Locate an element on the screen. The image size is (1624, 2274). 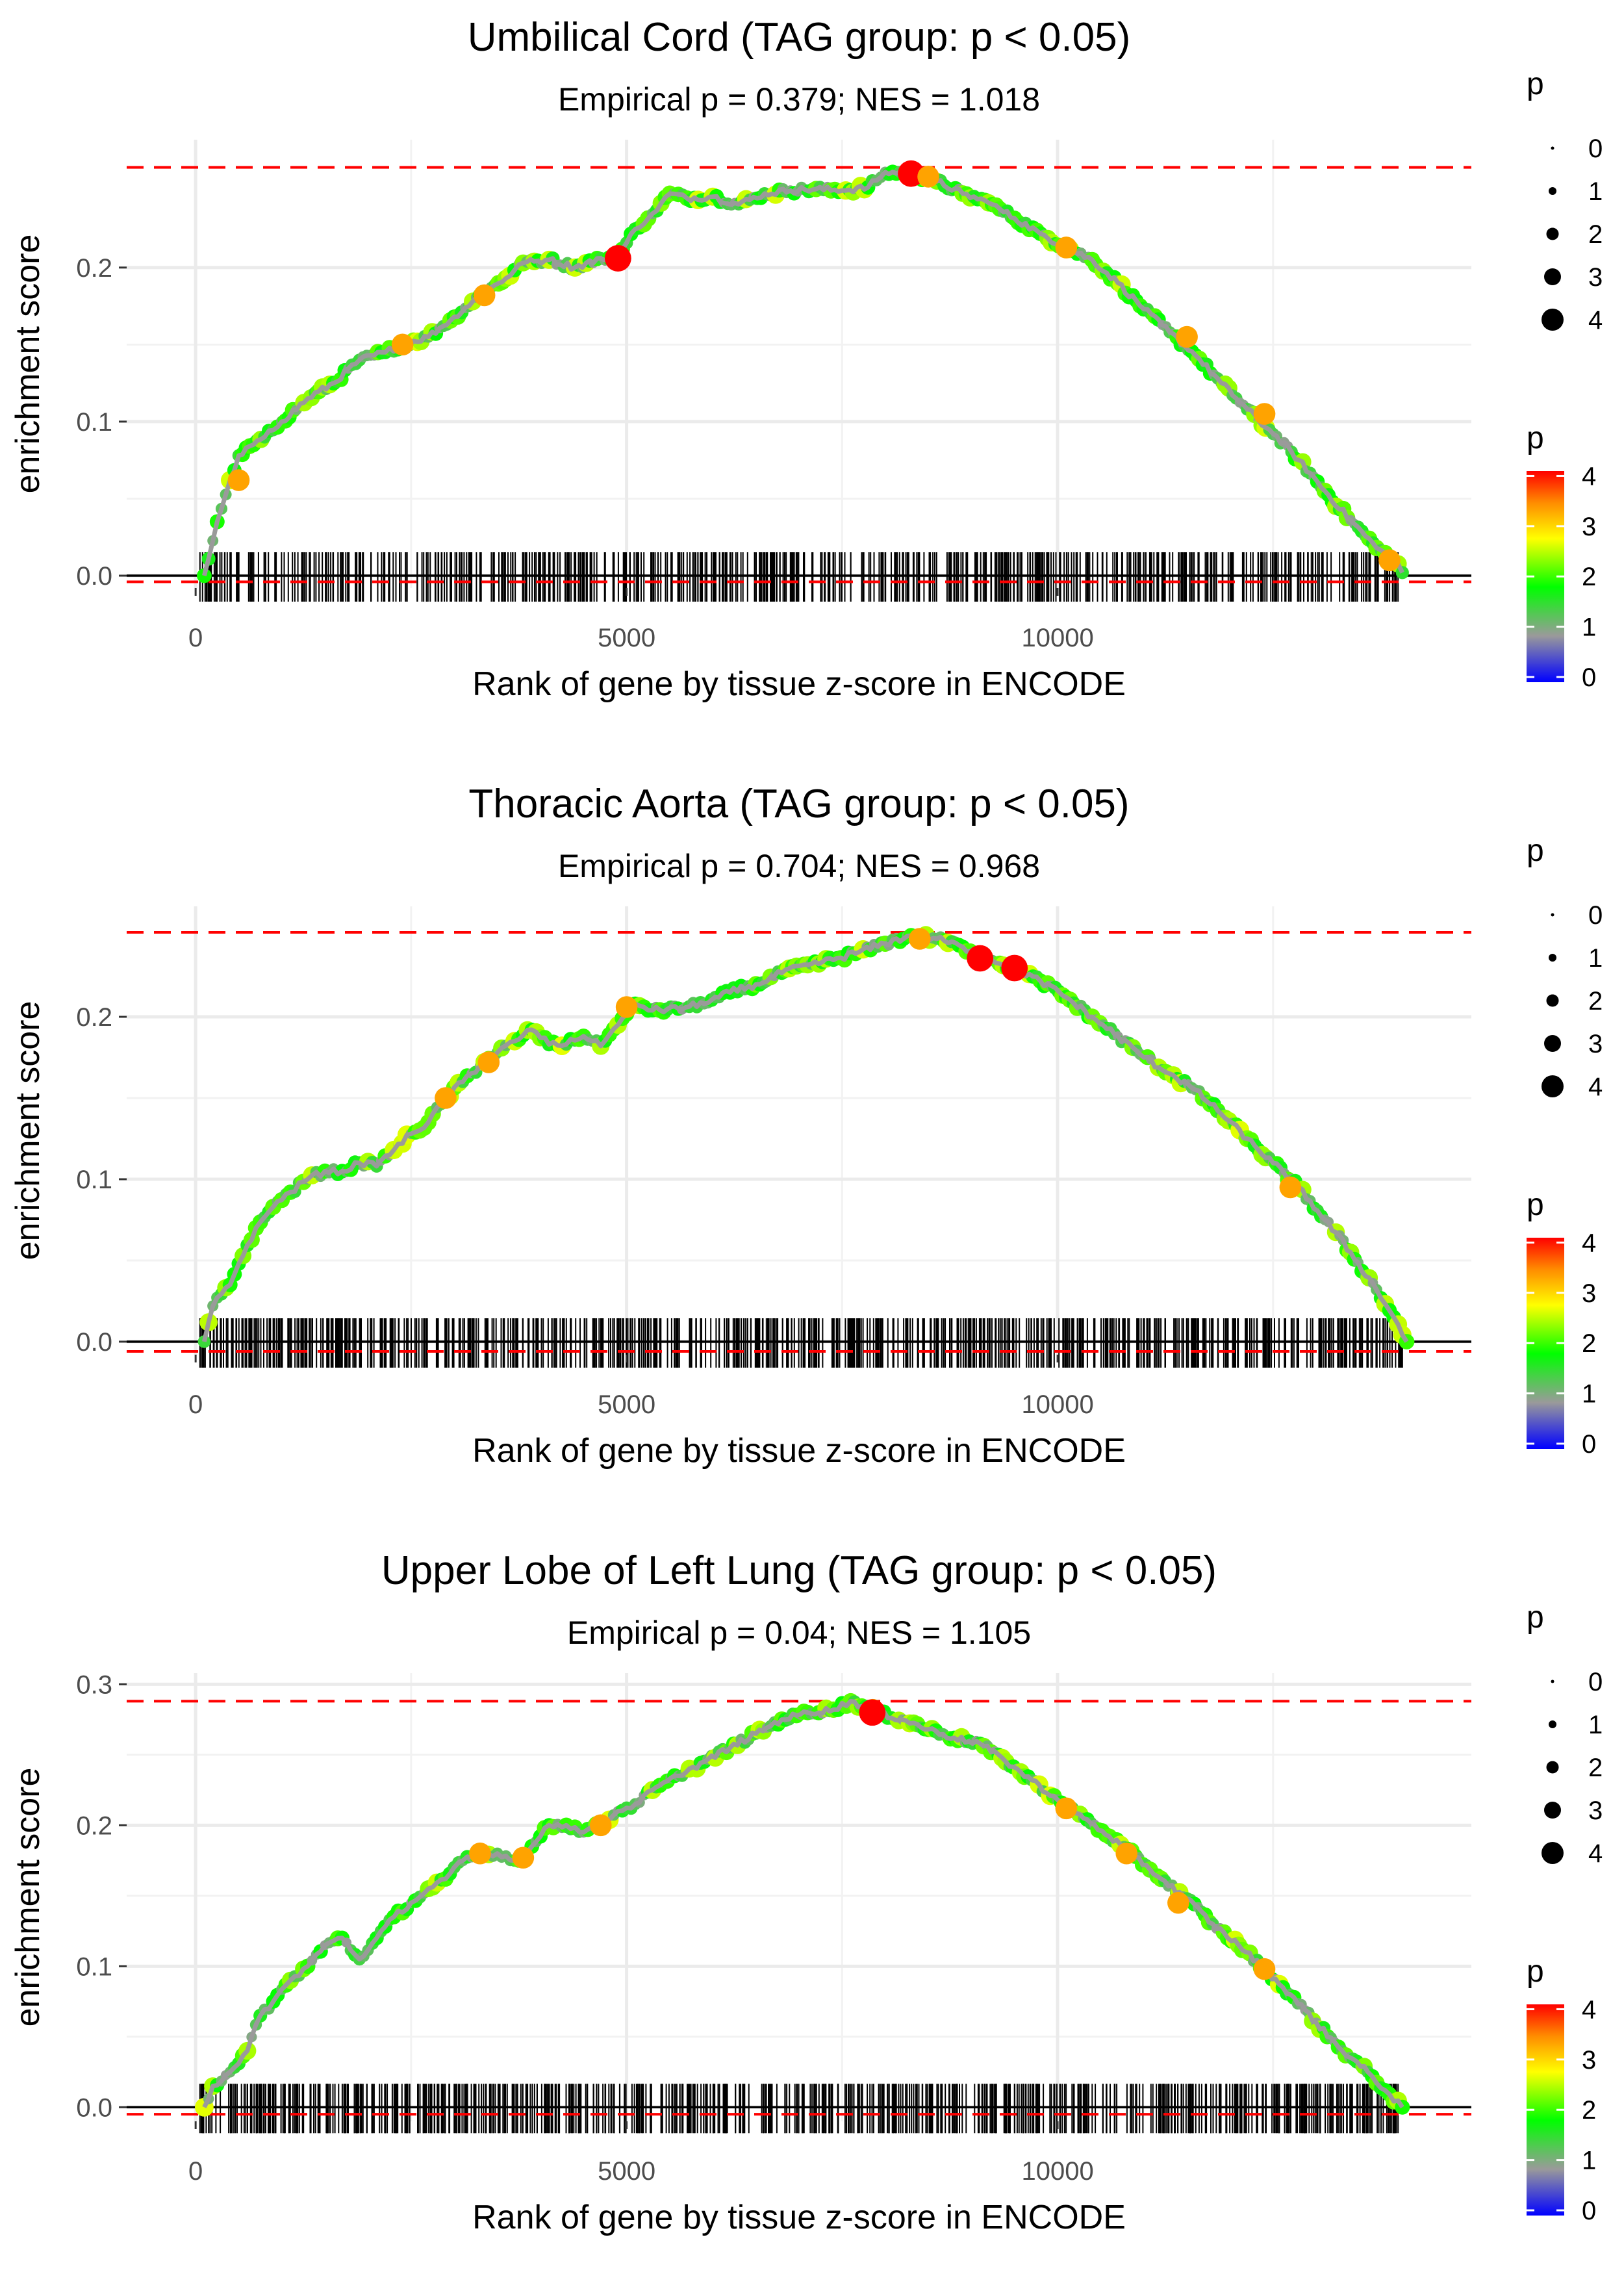
size-legend-label: 4 is located at coordinates (1595, 1853).